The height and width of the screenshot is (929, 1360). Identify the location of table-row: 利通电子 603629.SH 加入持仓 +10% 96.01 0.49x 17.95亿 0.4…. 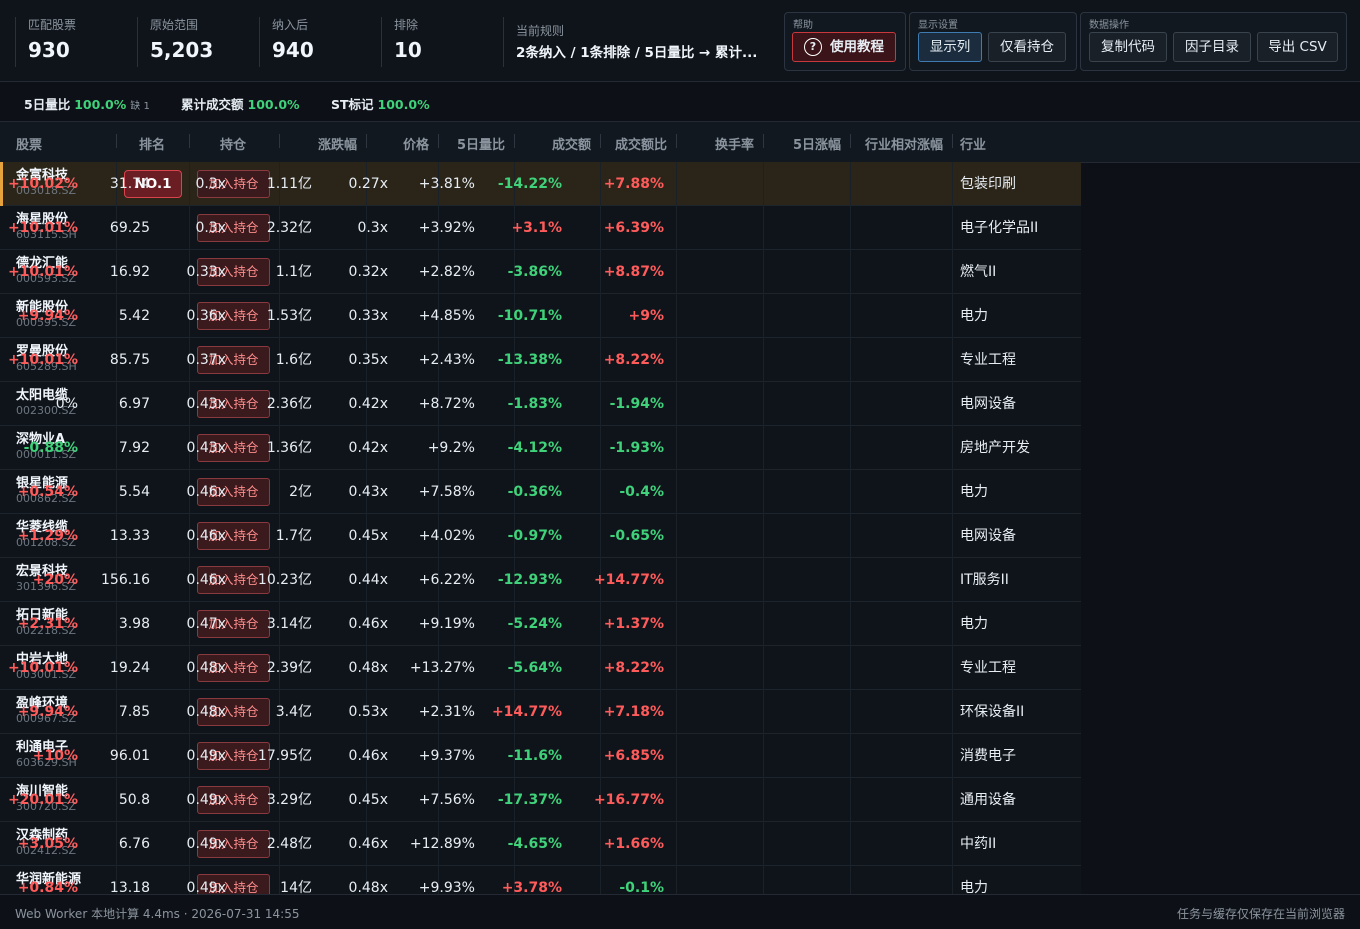
(540, 756).